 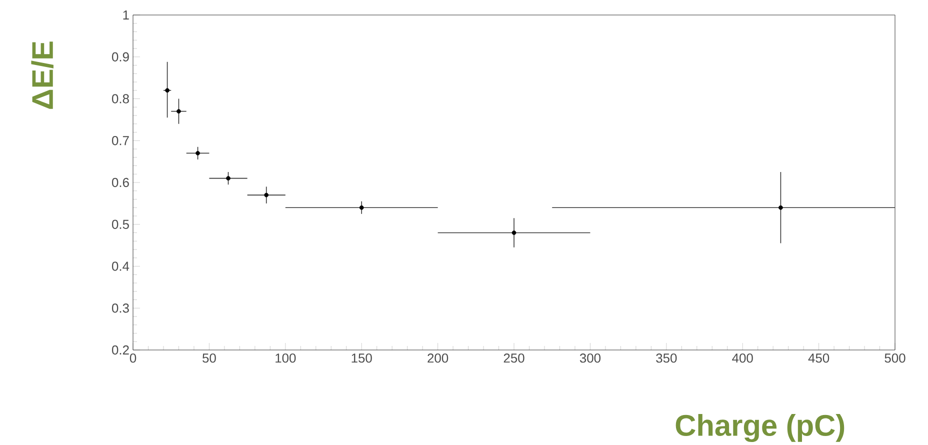 I want to click on x-tick-label: 350, so click(x=666, y=358).